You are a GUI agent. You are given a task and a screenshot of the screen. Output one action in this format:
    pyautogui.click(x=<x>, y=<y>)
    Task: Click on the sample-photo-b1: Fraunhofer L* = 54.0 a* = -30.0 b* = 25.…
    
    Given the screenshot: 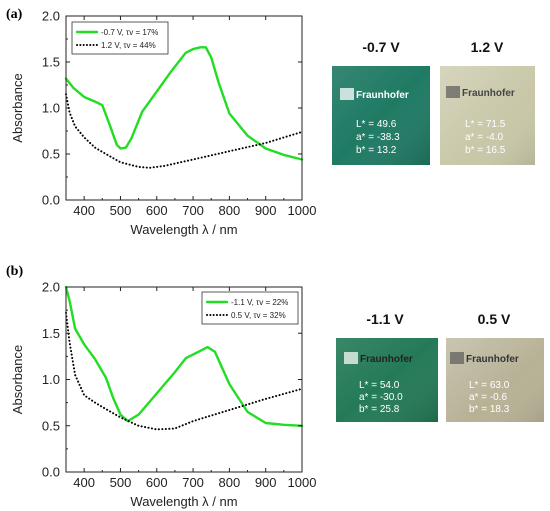 What is the action you would take?
    pyautogui.click(x=387, y=380)
    